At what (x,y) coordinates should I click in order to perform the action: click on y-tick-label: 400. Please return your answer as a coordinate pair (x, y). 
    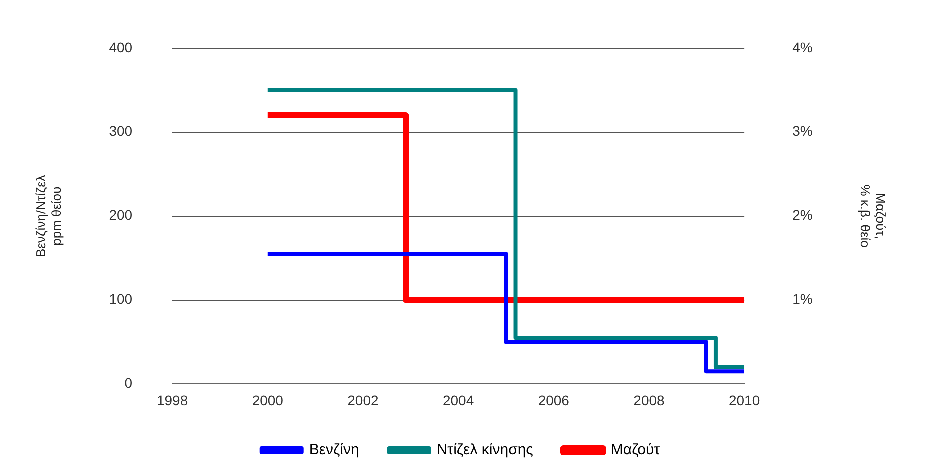
    Looking at the image, I should click on (121, 47).